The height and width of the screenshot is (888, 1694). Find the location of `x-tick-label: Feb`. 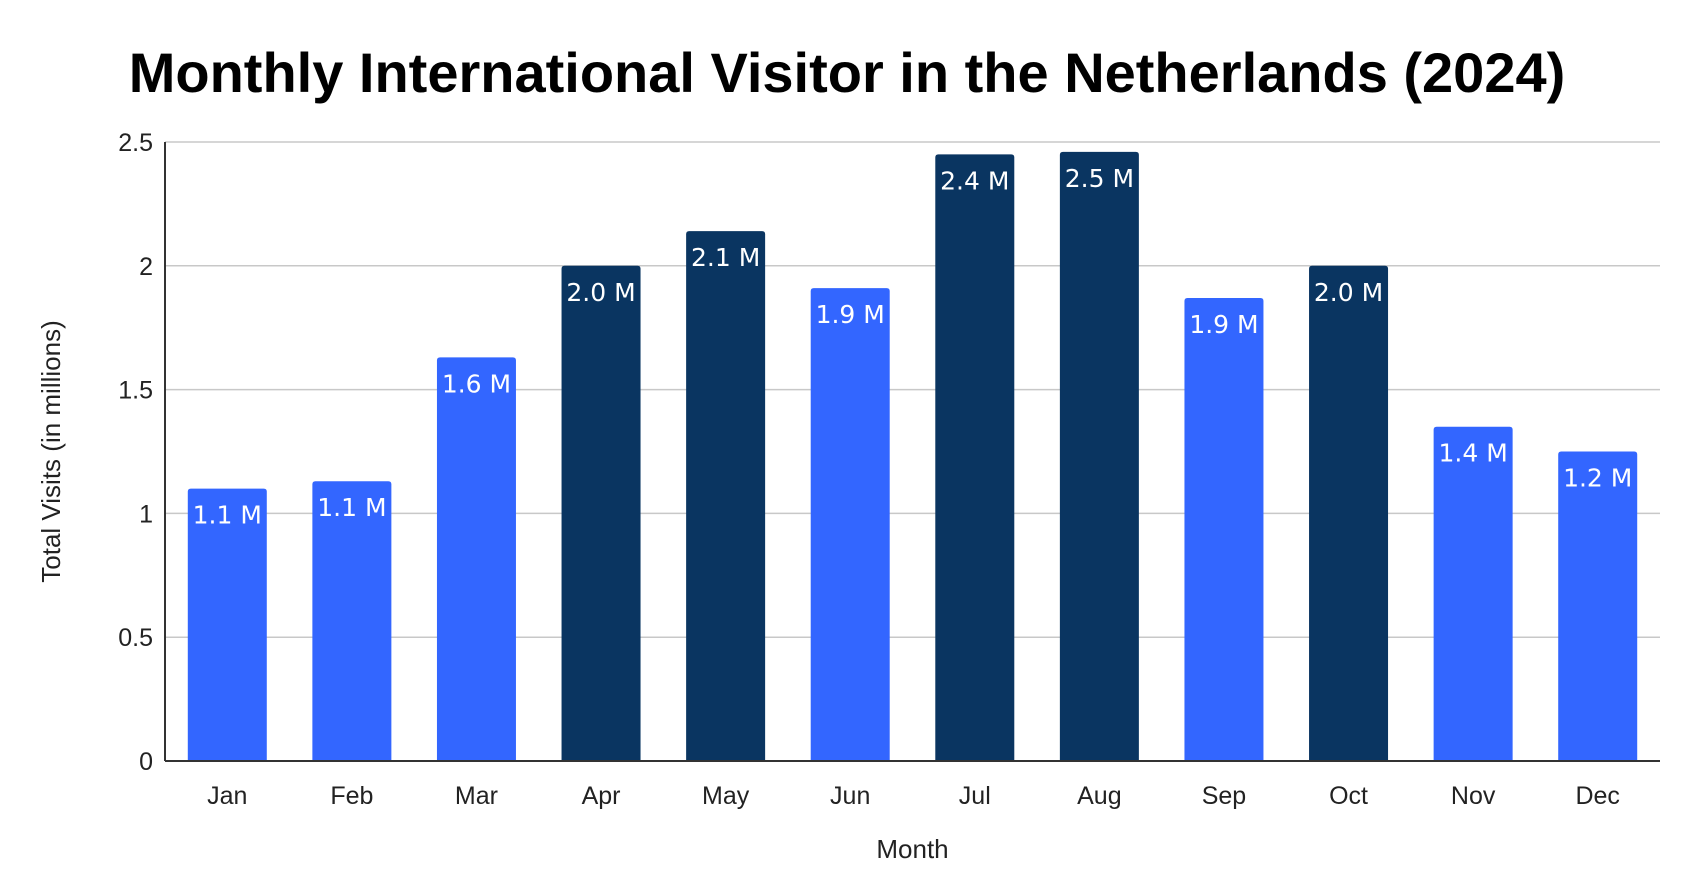

x-tick-label: Feb is located at coordinates (351, 796).